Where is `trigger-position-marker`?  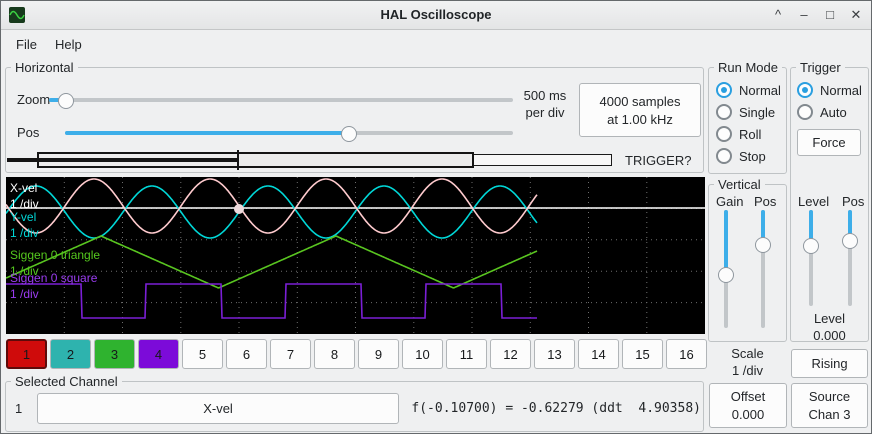 trigger-position-marker is located at coordinates (238, 160).